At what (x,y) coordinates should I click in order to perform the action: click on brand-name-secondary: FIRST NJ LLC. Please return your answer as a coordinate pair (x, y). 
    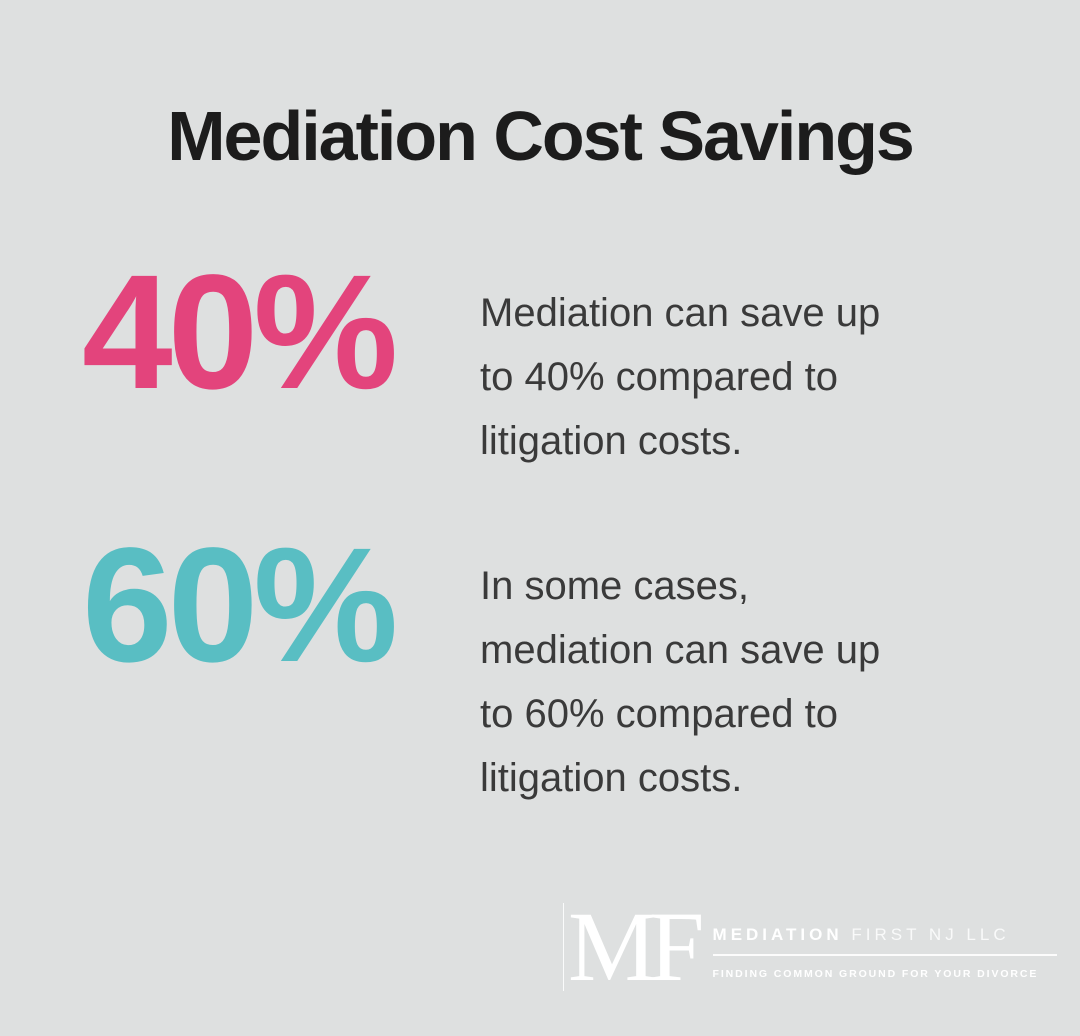
    Looking at the image, I should click on (930, 934).